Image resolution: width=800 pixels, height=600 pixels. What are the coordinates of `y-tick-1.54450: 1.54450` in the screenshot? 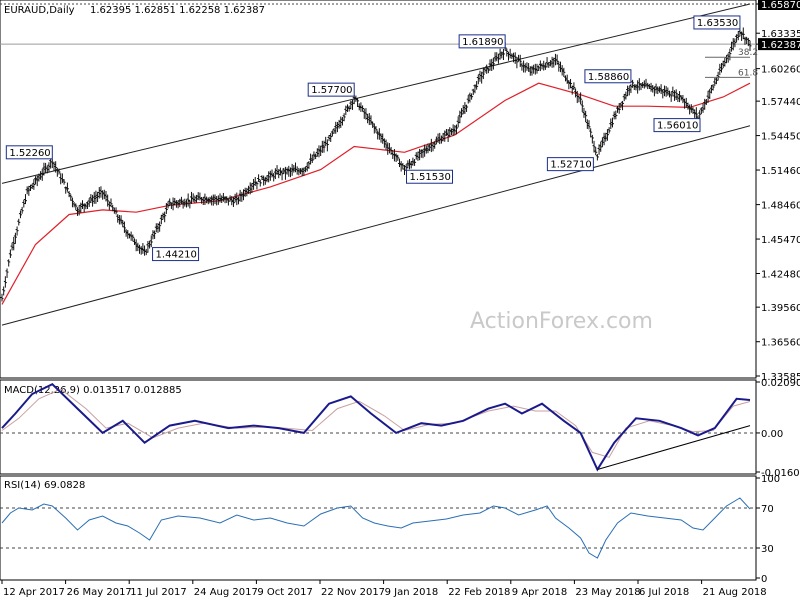 It's located at (778, 137).